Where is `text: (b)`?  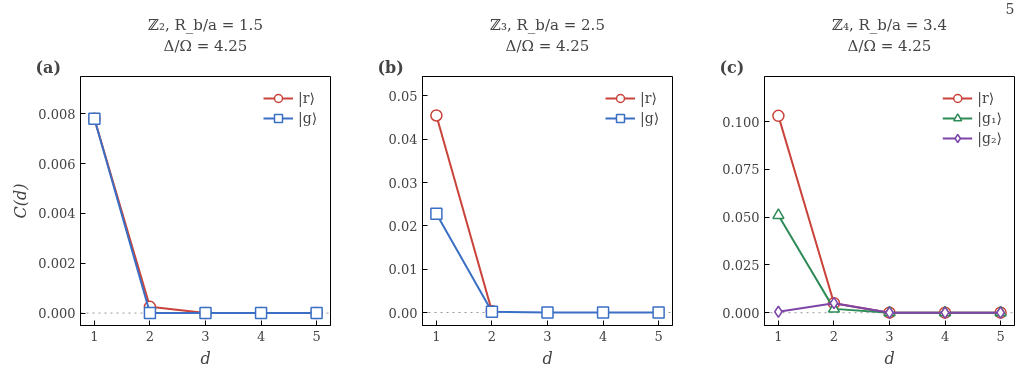
text: (b) is located at coordinates (390, 67).